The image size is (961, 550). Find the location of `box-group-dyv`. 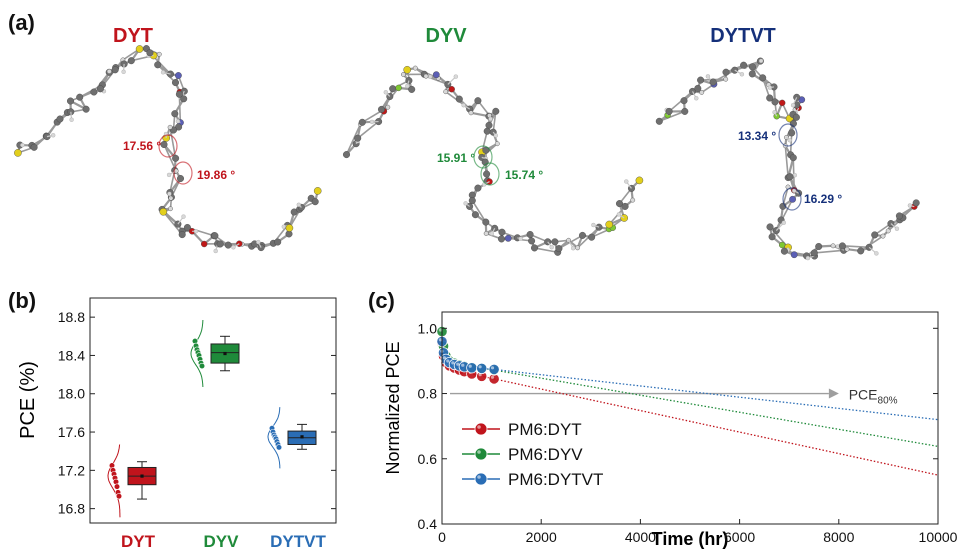

box-group-dyv is located at coordinates (215, 353).